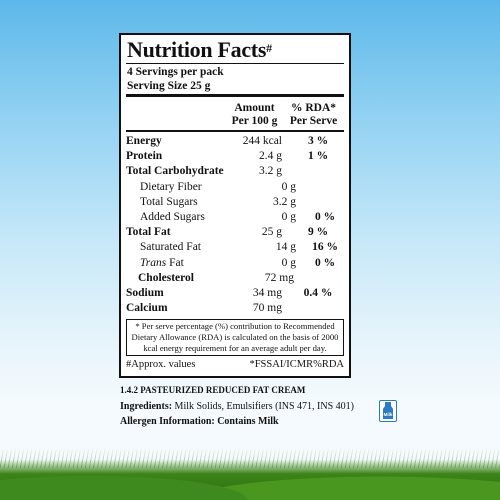 The height and width of the screenshot is (500, 500). I want to click on allergen-line: Allergen Information: Contains Milk, so click(199, 421).